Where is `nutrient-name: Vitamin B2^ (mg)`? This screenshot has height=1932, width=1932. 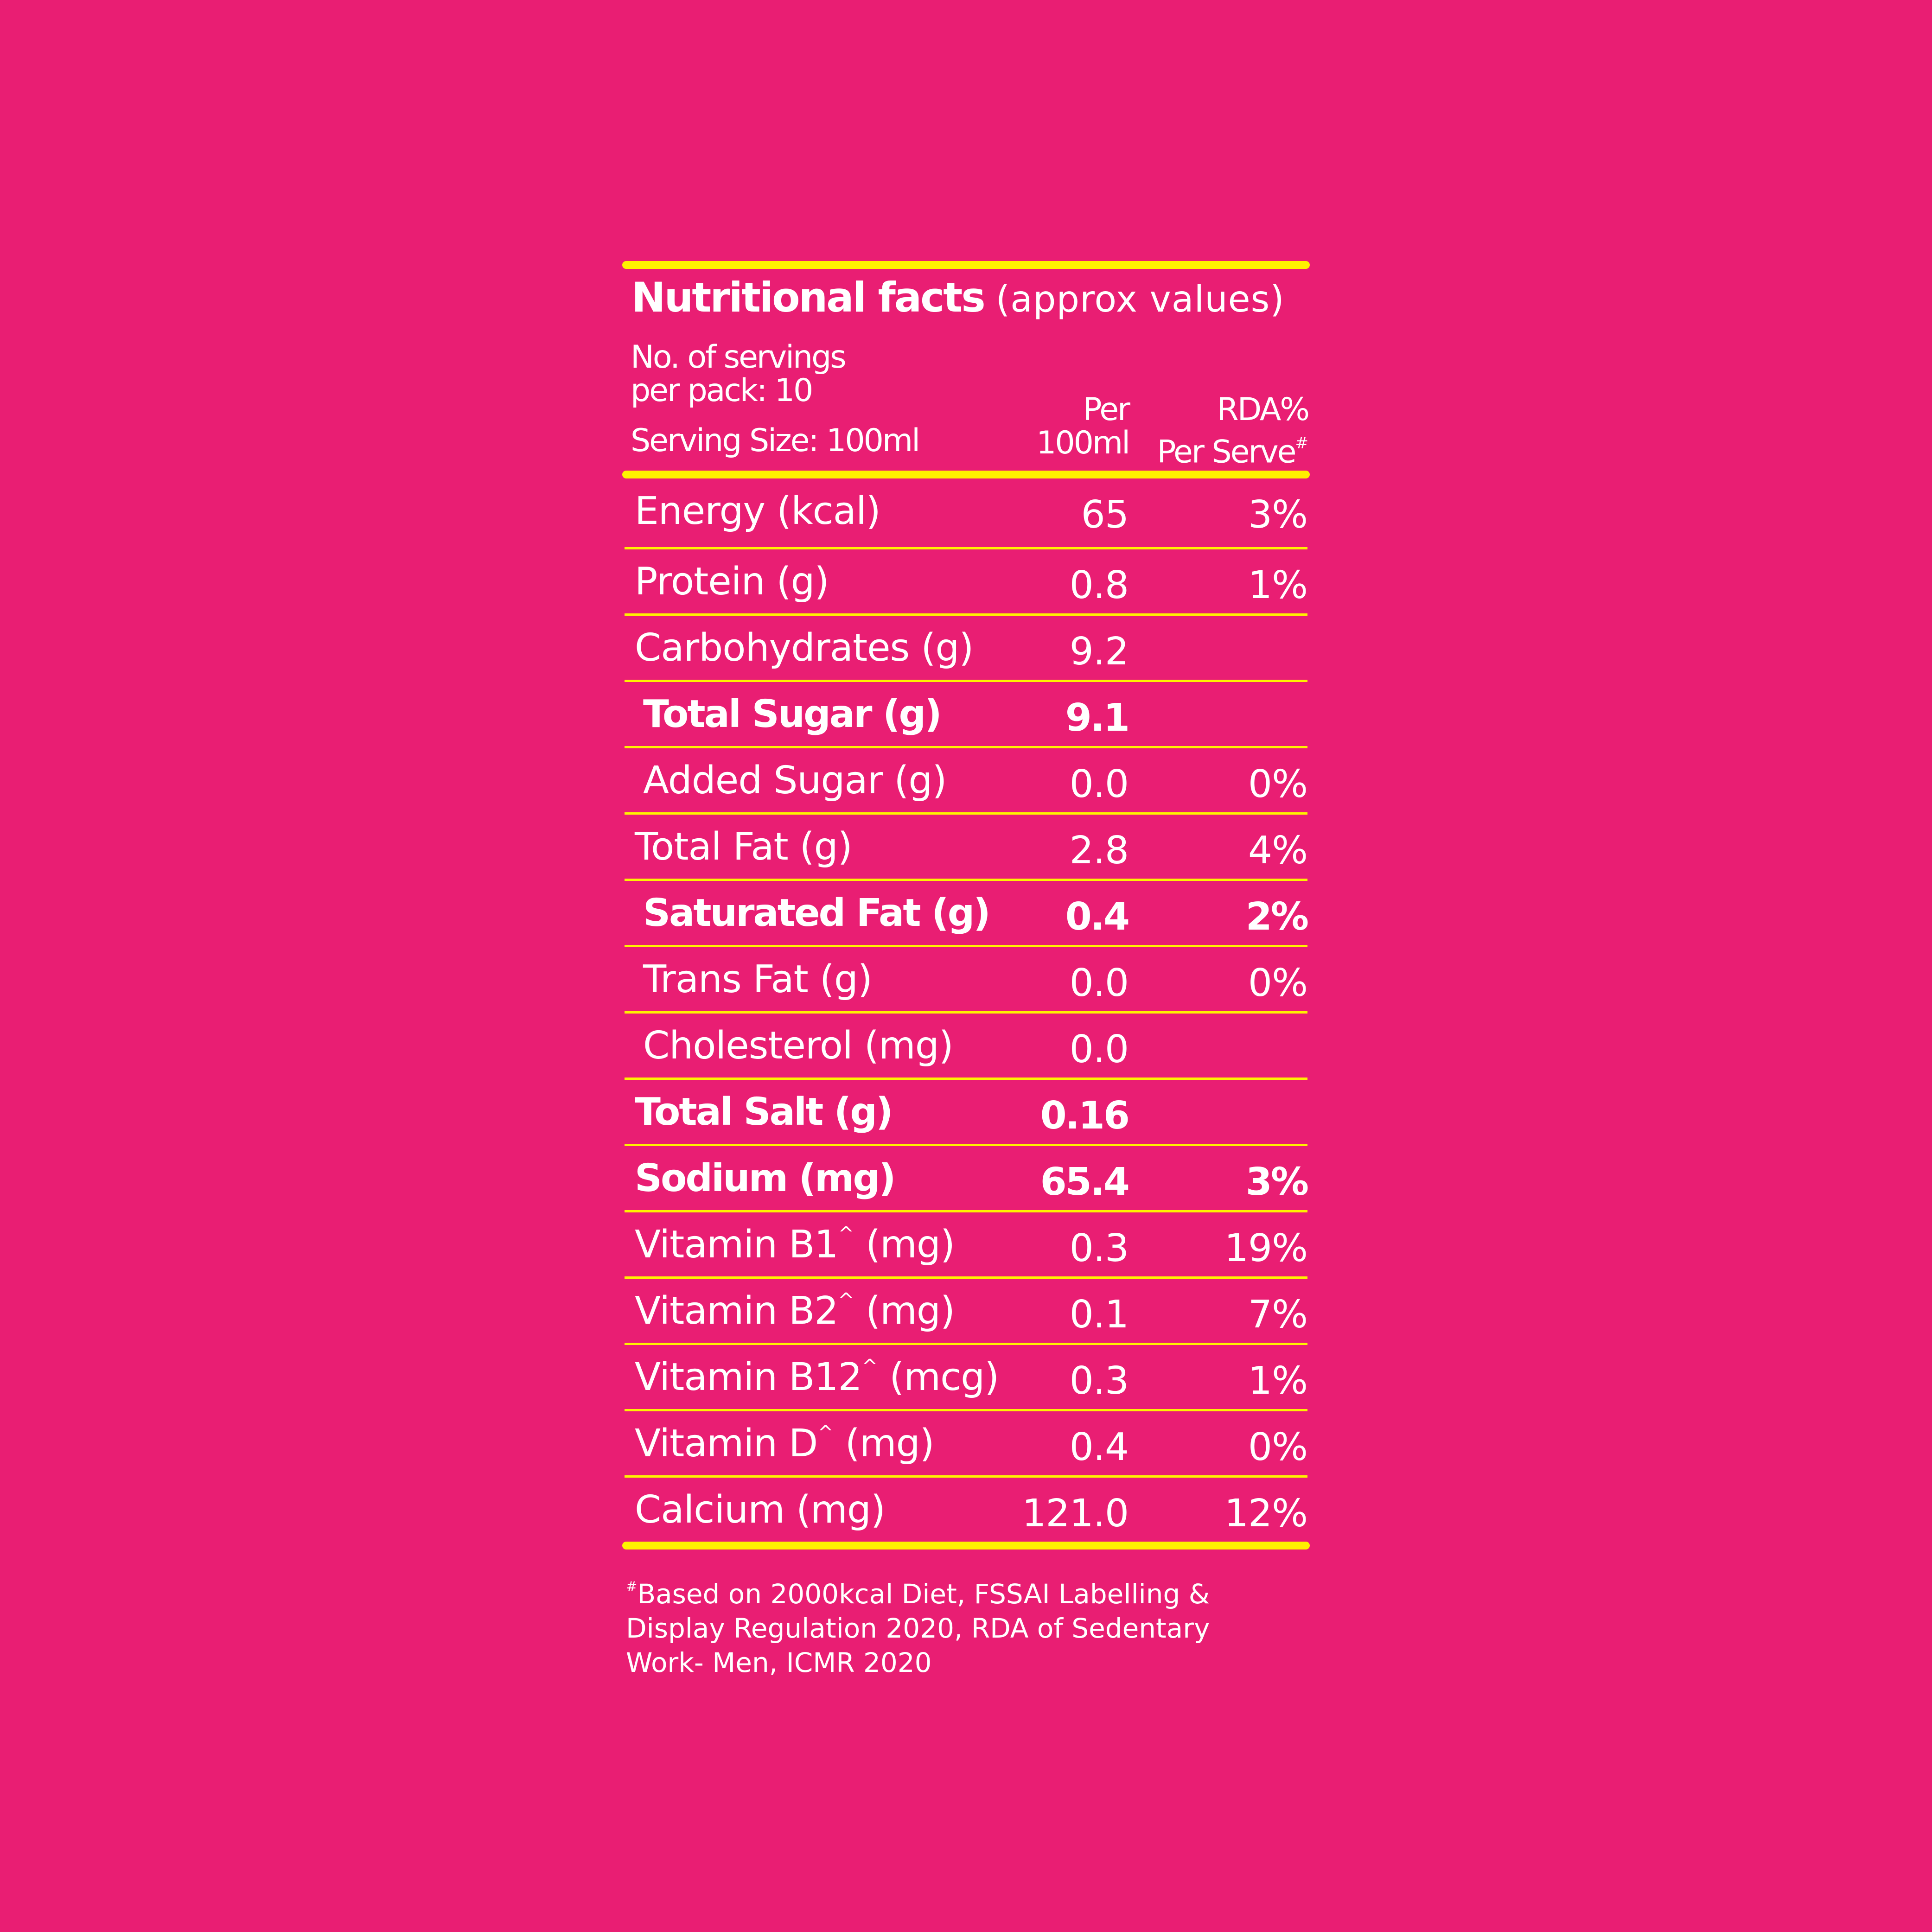
nutrient-name: Vitamin B2^ (mg) is located at coordinates (795, 1311).